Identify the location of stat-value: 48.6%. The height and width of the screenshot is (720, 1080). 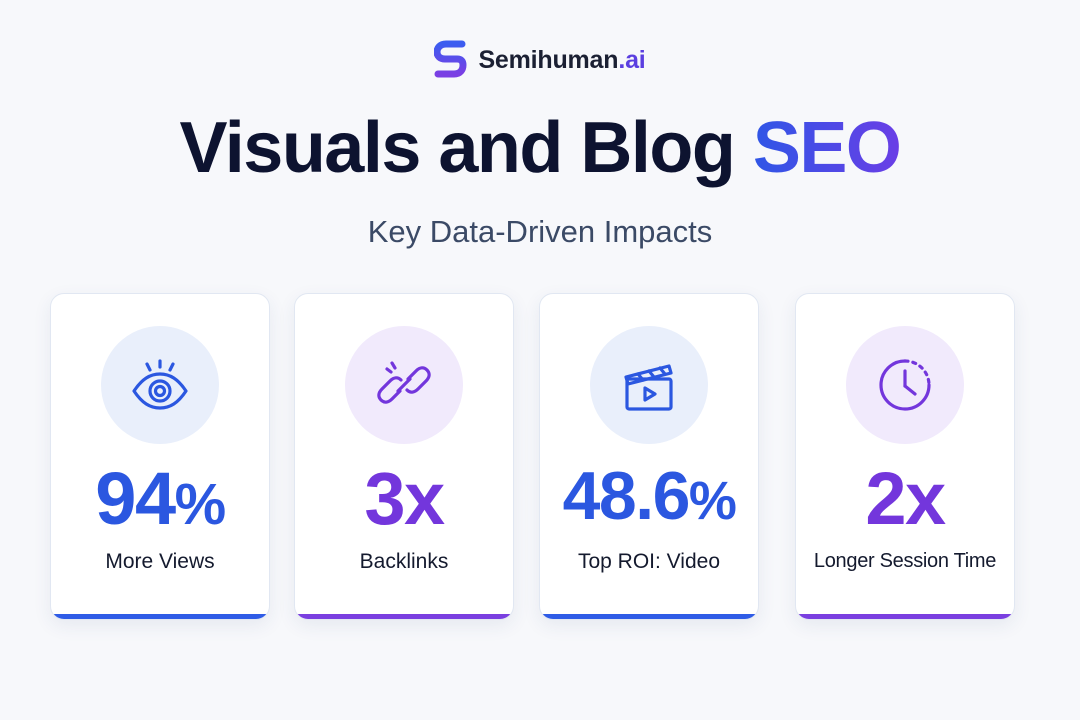
(649, 496).